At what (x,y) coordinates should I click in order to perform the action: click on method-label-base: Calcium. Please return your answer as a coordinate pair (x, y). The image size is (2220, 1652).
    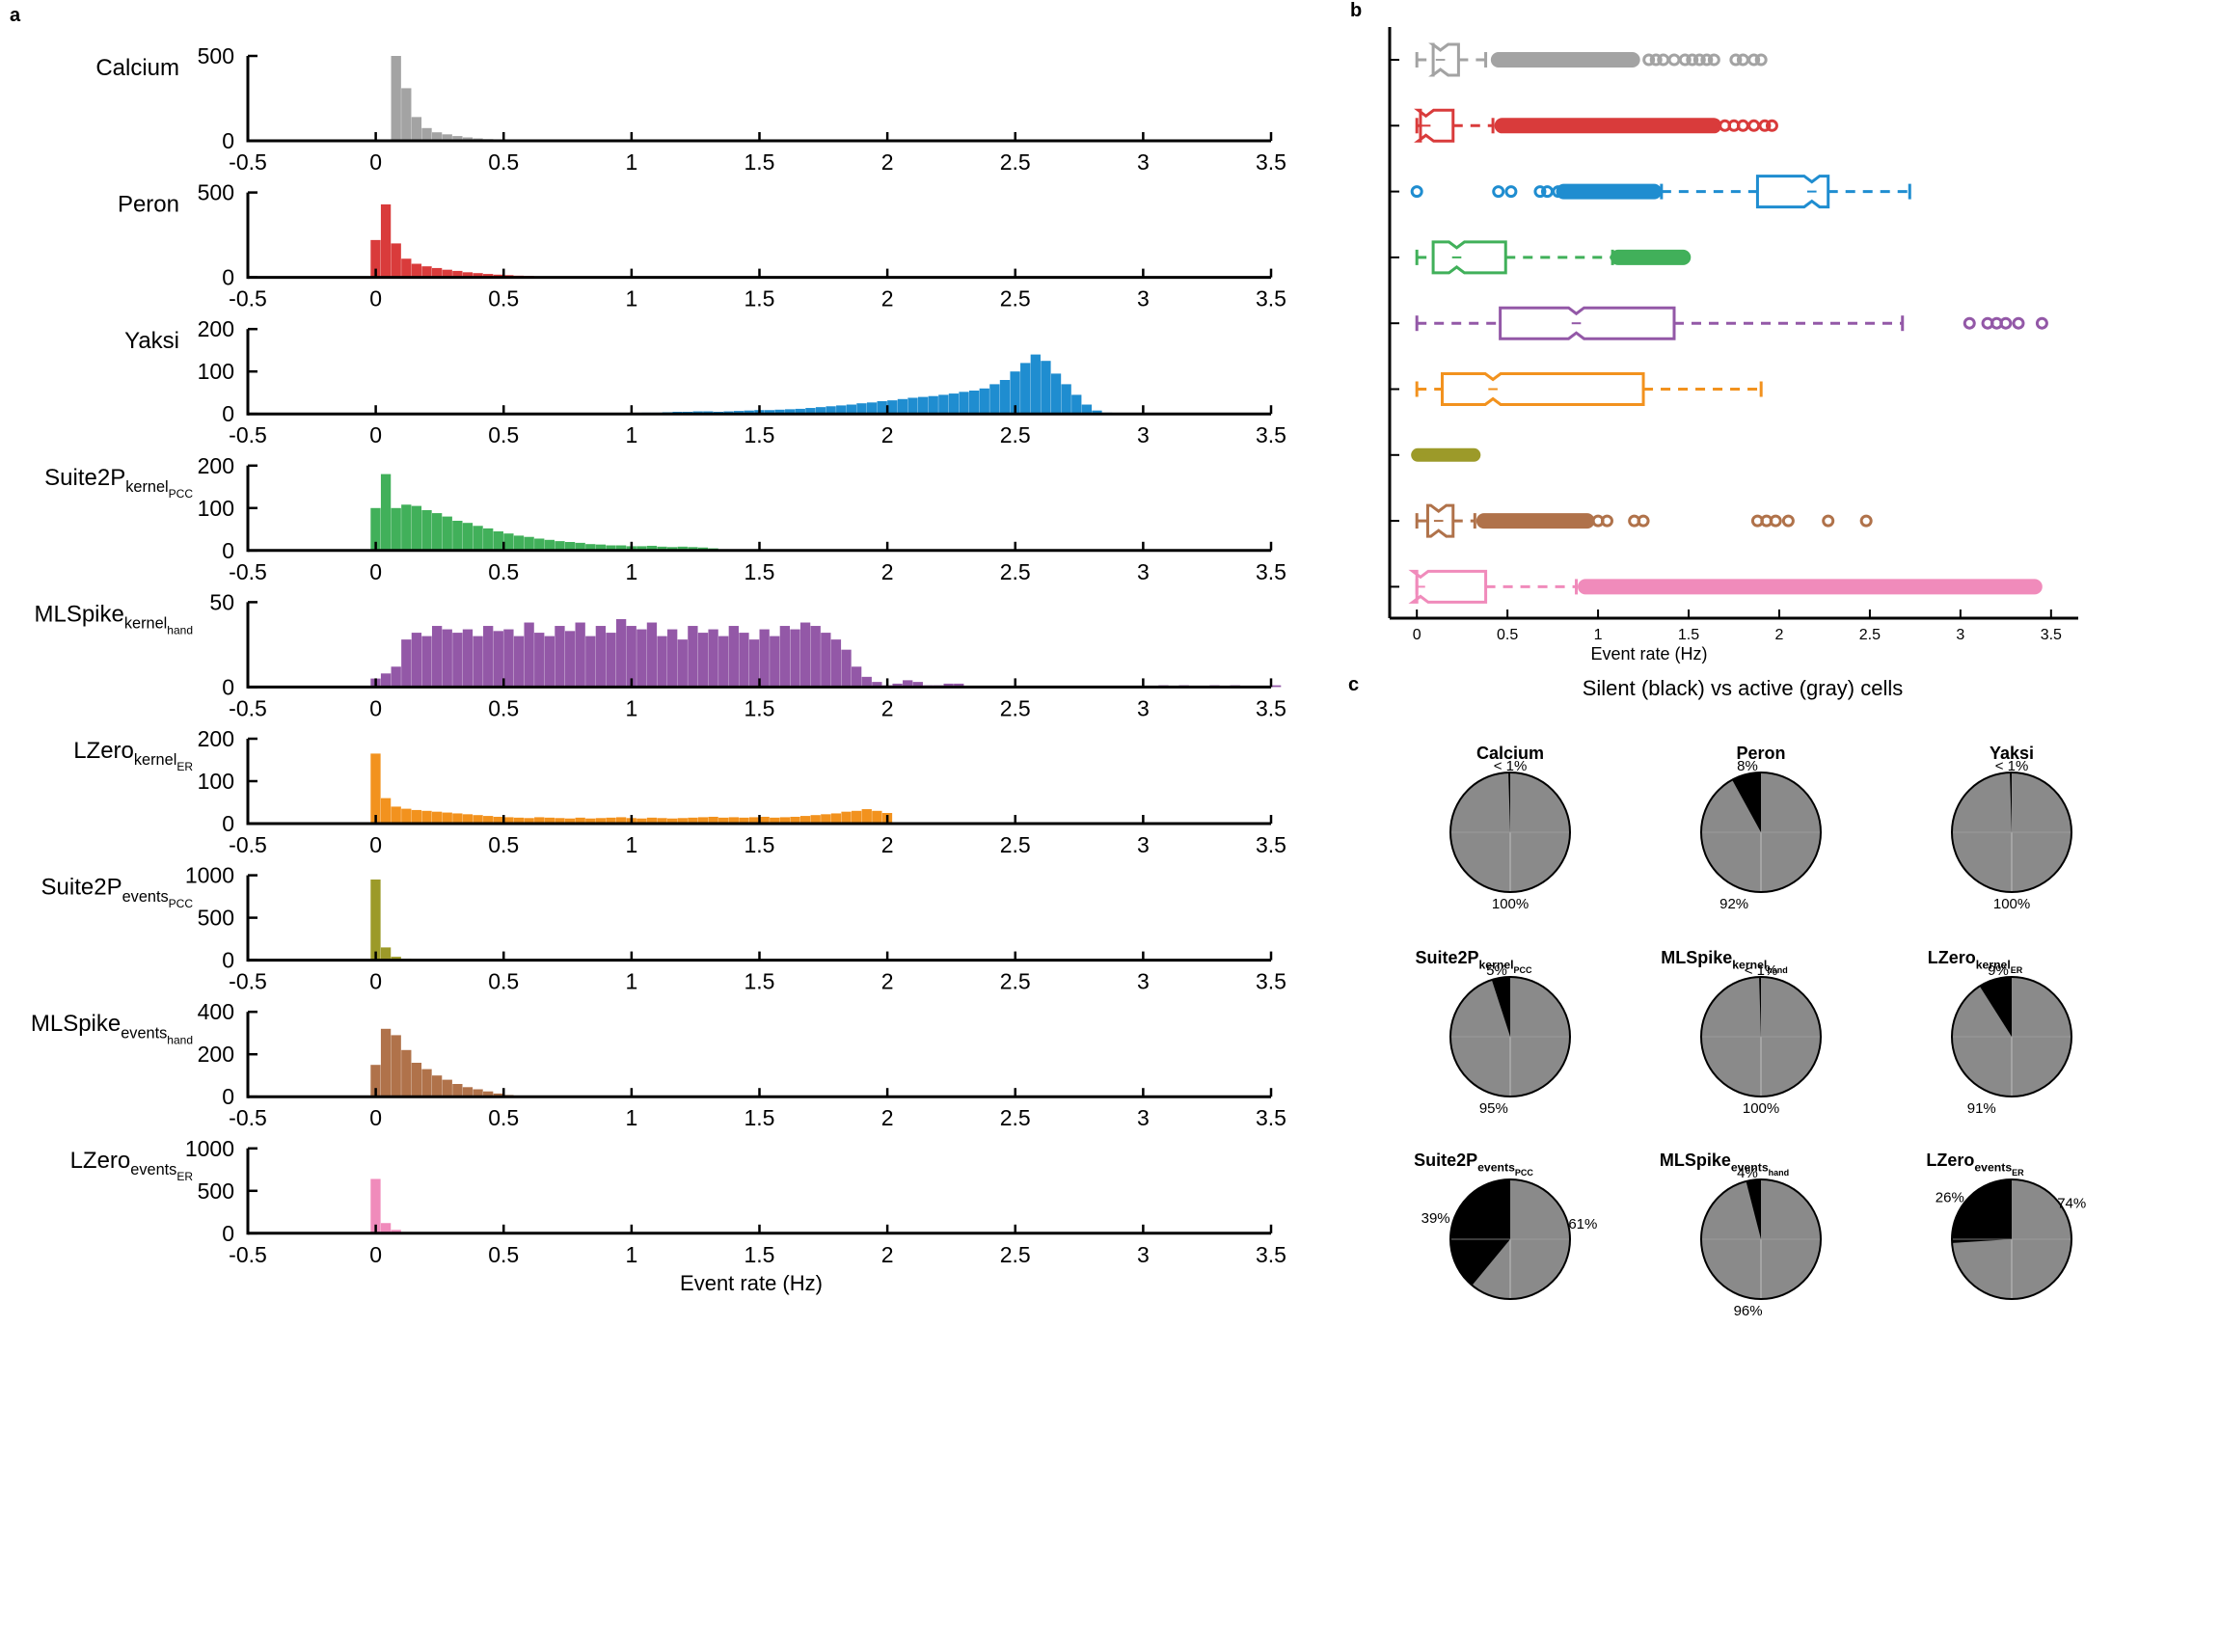
    Looking at the image, I should click on (1510, 753).